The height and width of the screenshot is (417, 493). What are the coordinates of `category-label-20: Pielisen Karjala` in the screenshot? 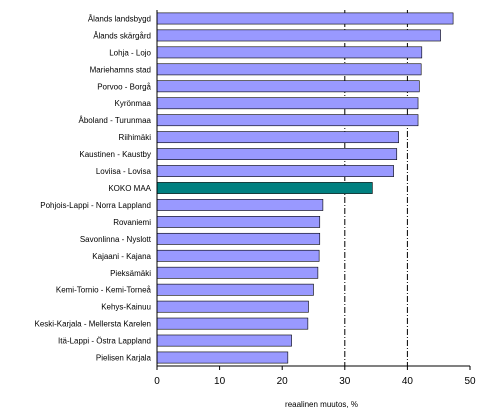 It's located at (124, 358).